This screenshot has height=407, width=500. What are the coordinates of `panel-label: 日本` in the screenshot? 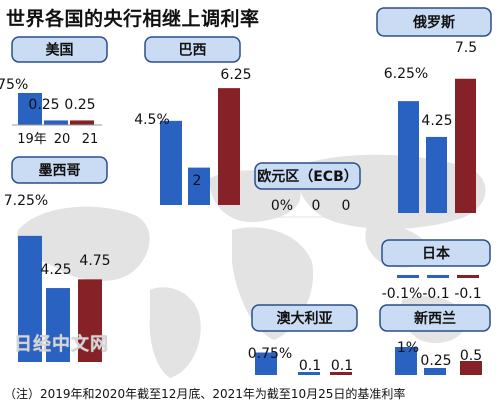 It's located at (436, 253).